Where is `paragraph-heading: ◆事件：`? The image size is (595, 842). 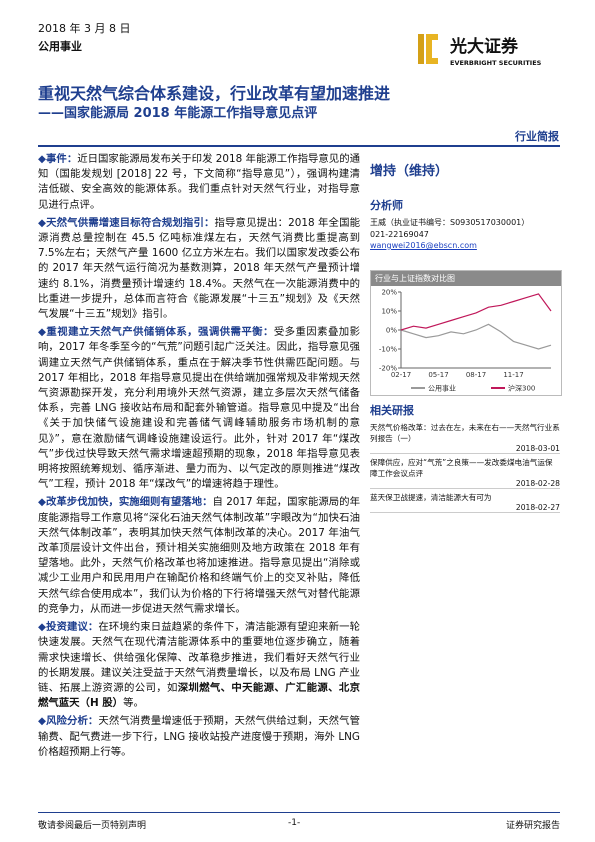
paragraph-heading: ◆事件： is located at coordinates (58, 159).